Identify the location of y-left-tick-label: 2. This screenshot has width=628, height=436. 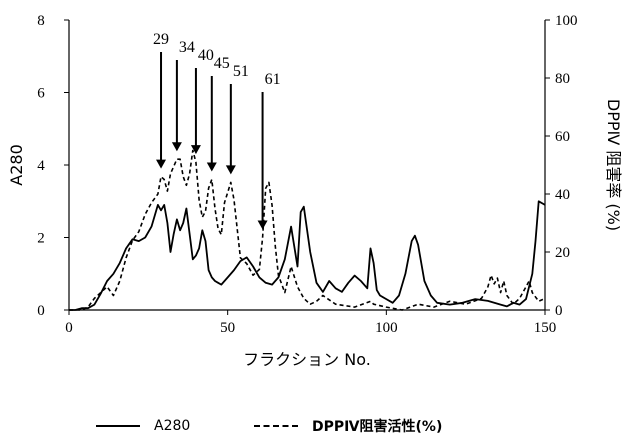
(41, 239).